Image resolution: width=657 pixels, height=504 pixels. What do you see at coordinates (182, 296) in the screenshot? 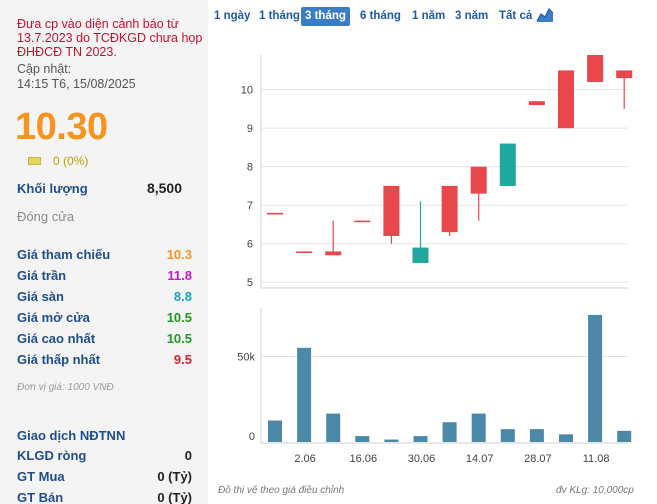
I see `stat-value: 8.8` at bounding box center [182, 296].